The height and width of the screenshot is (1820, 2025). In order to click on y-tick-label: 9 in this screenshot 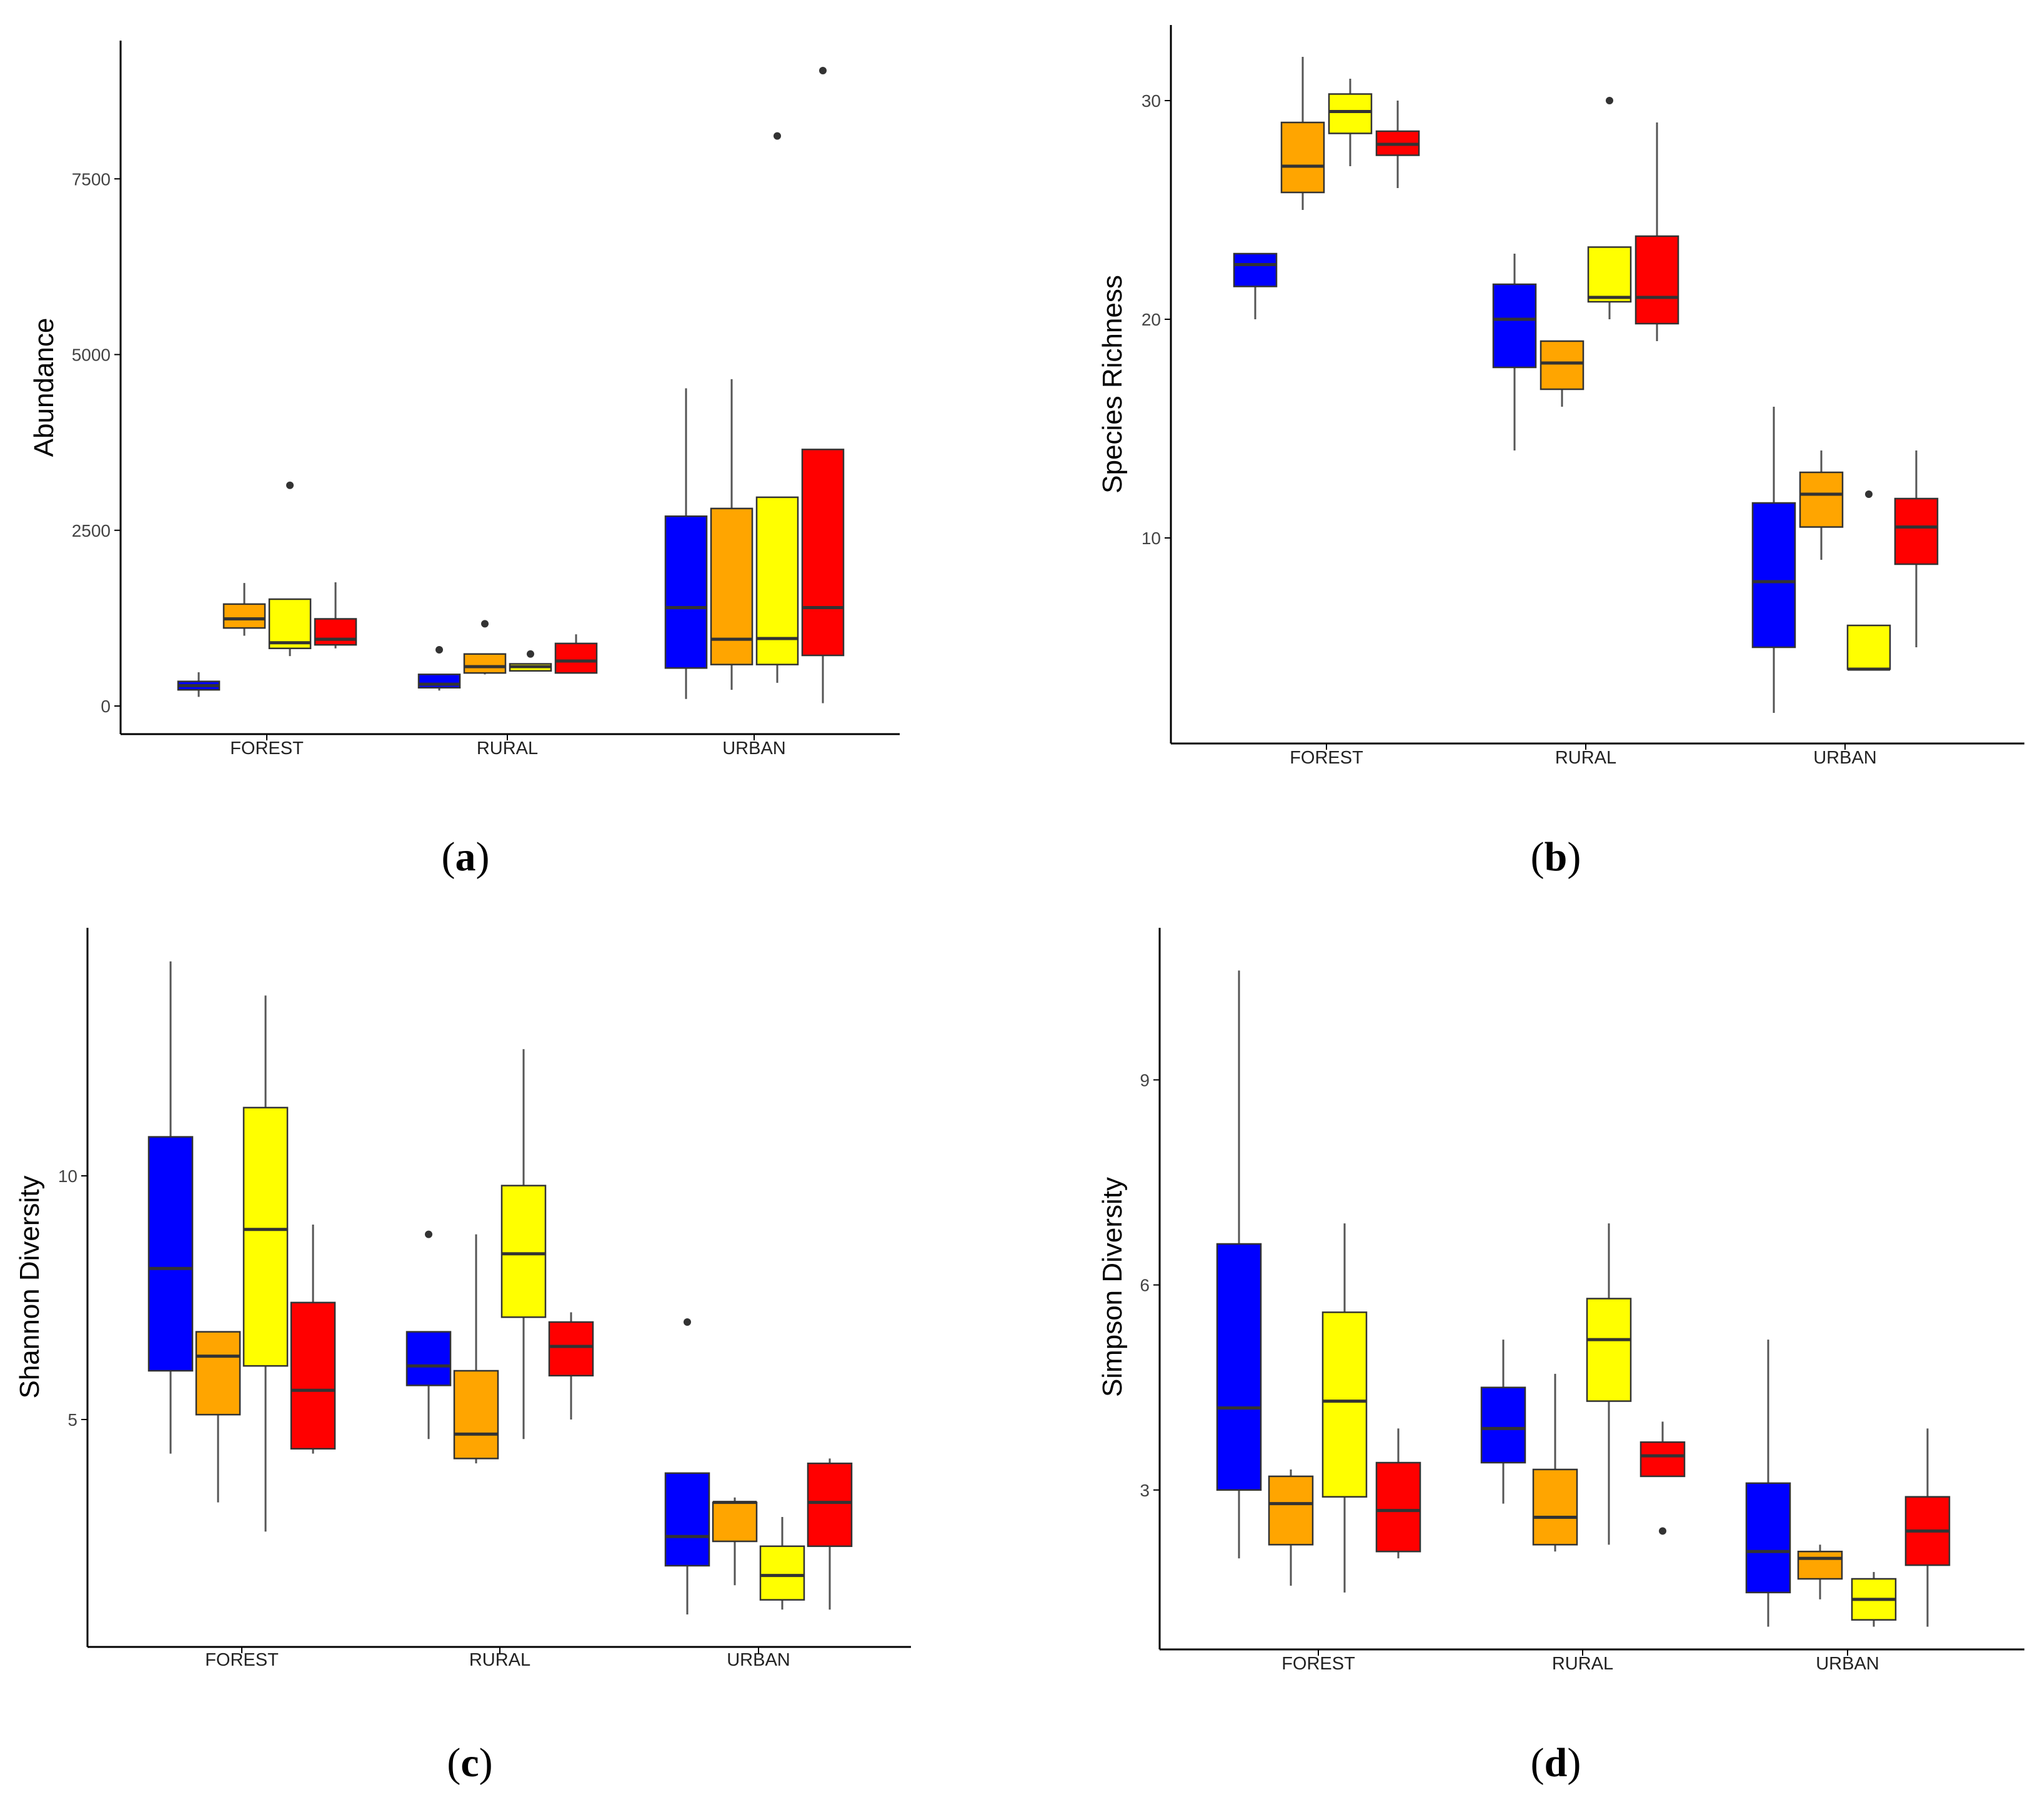, I will do `click(1145, 1080)`.